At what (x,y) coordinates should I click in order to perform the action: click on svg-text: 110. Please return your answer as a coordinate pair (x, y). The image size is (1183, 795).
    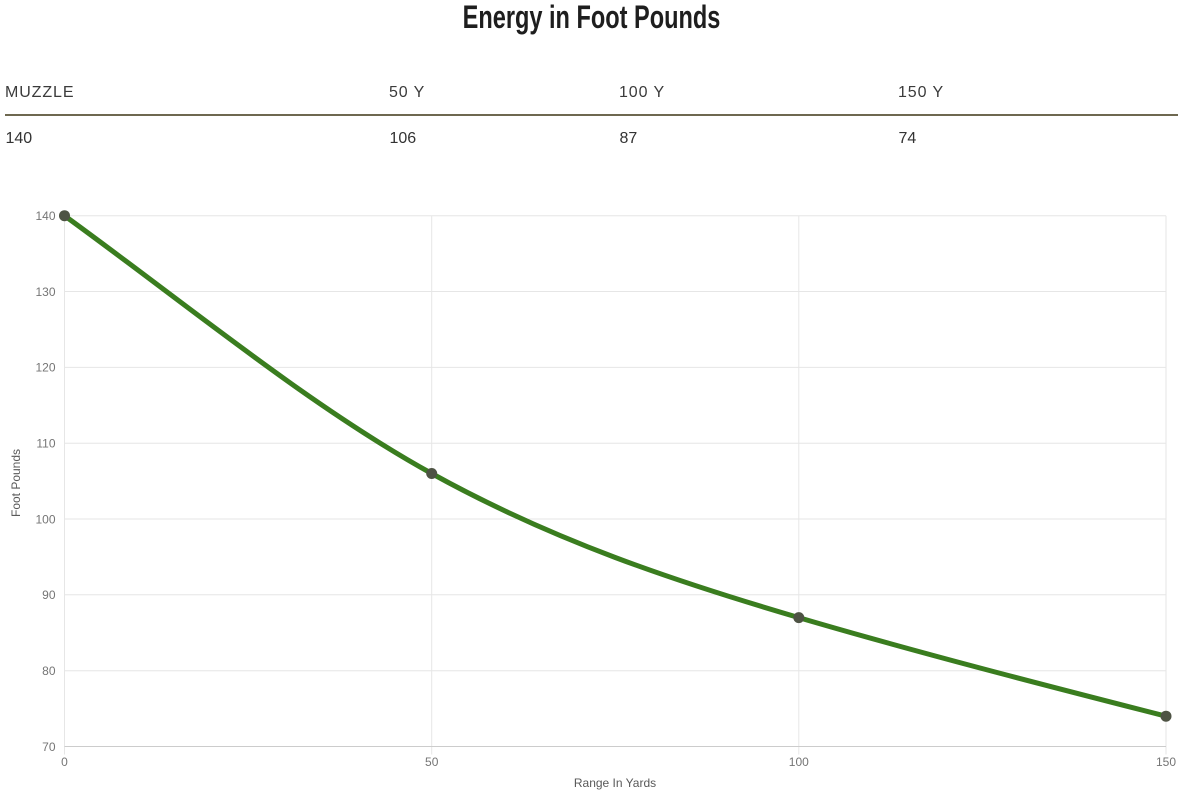
    Looking at the image, I should click on (45, 444).